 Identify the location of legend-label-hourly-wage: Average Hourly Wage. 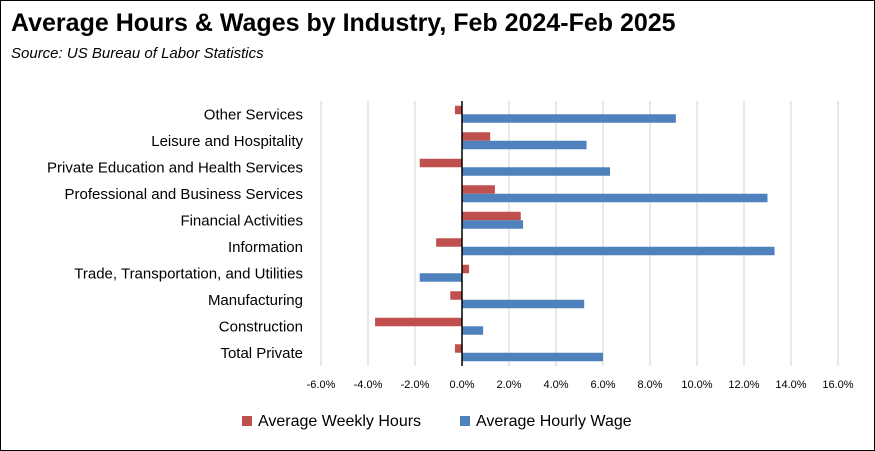
(554, 421).